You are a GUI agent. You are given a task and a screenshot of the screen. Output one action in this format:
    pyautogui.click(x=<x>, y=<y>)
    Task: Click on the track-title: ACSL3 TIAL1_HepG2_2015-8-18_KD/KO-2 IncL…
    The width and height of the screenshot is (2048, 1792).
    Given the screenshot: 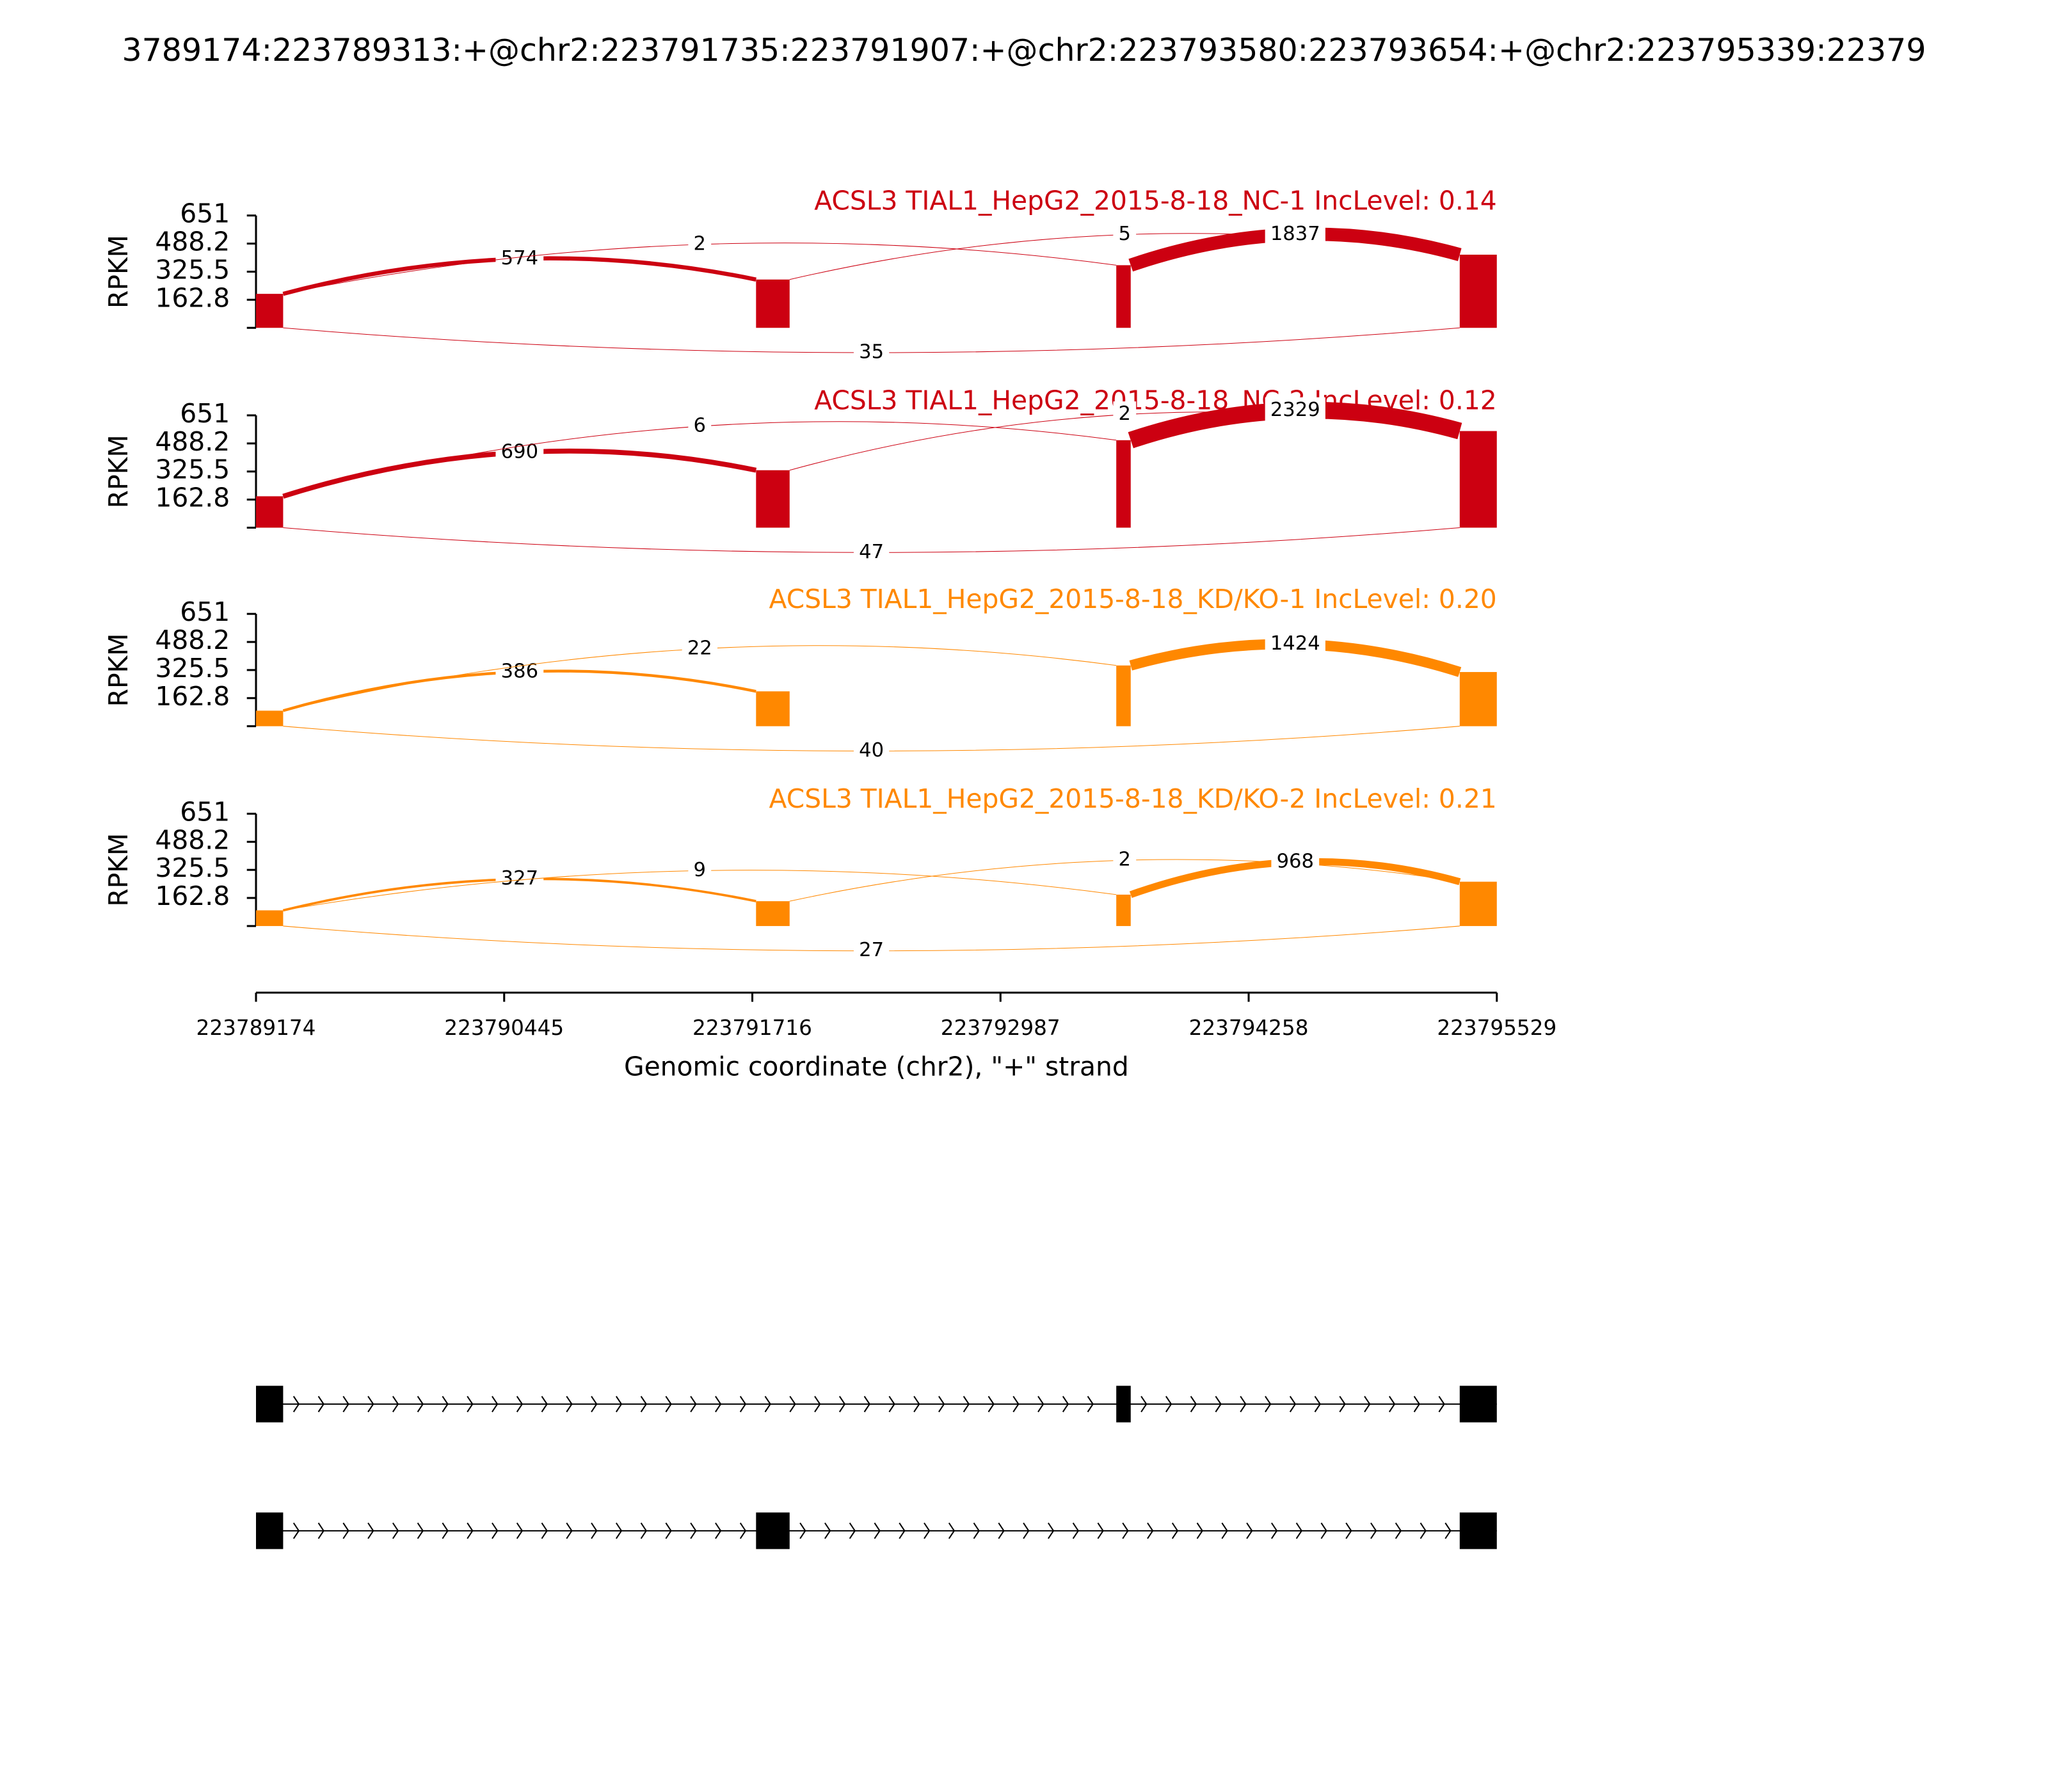 What is the action you would take?
    pyautogui.click(x=1133, y=798)
    